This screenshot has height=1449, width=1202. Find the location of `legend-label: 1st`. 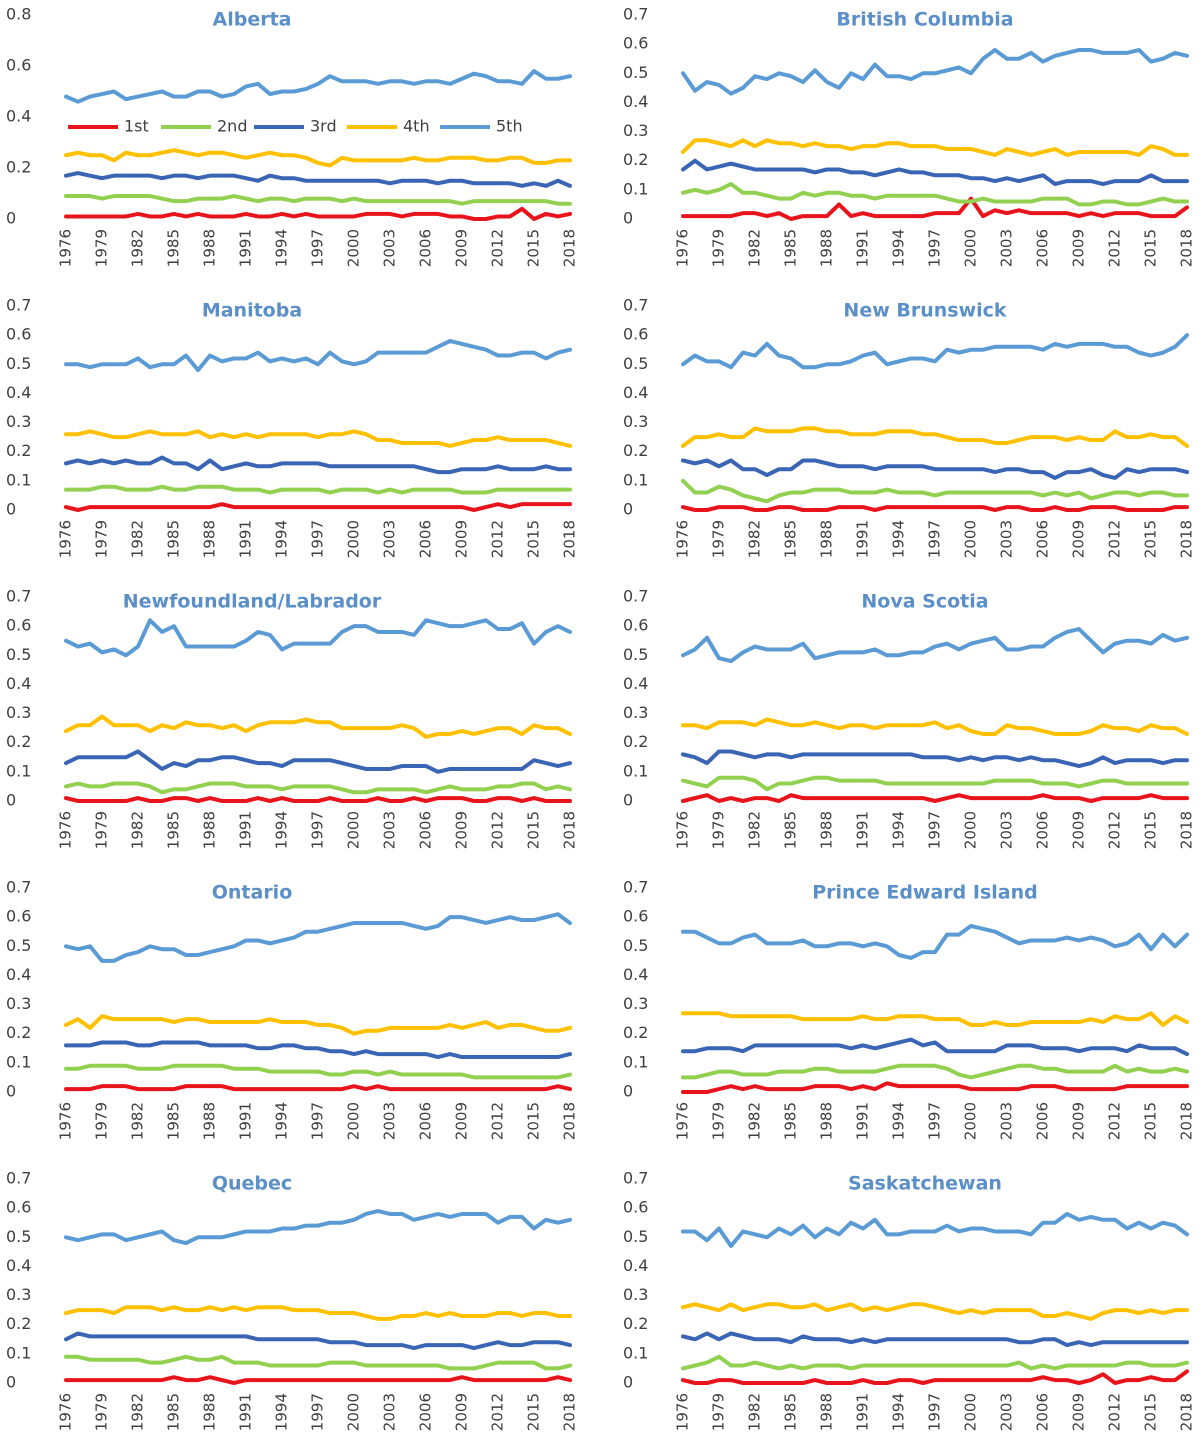

legend-label: 1st is located at coordinates (136, 126).